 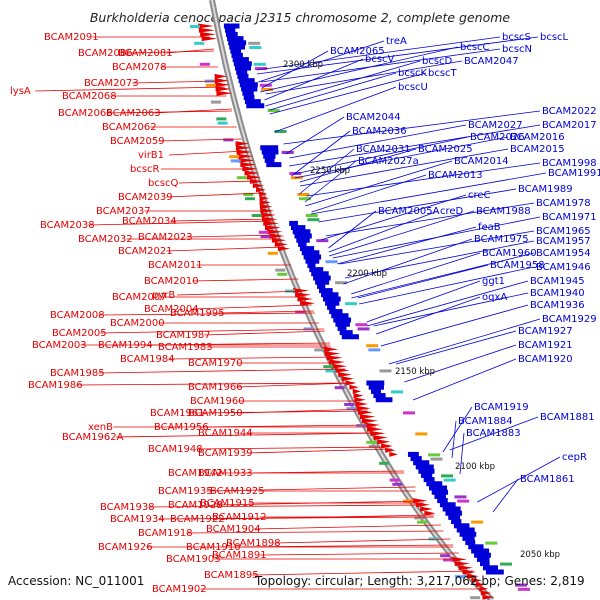 I want to click on left-gene-label: BCAM2003, so click(x=59, y=345).